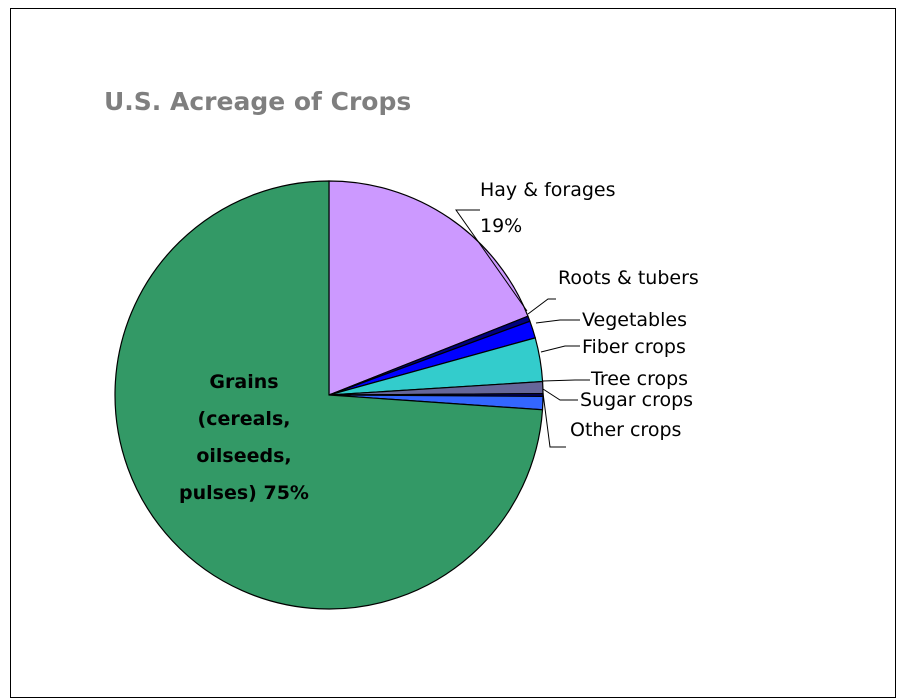 This screenshot has height=698, width=899. I want to click on grains-inner-label: Grains (cereals, oilseeds, pulses) 75%, so click(244, 437).